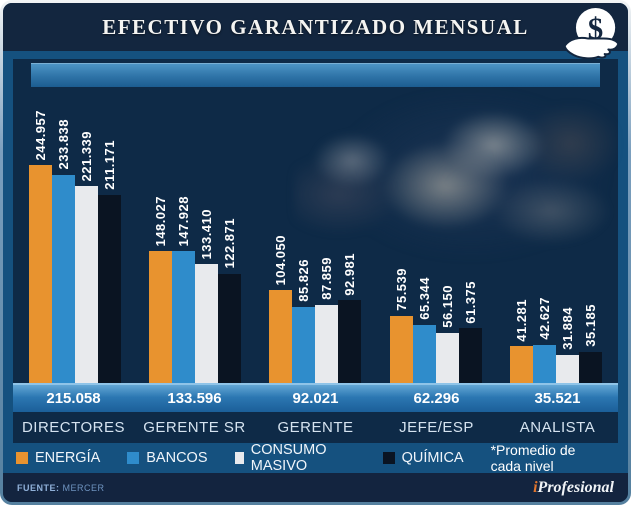 Image resolution: width=631 pixels, height=505 pixels. What do you see at coordinates (350, 274) in the screenshot?
I see `bar-value-label: 92.981` at bounding box center [350, 274].